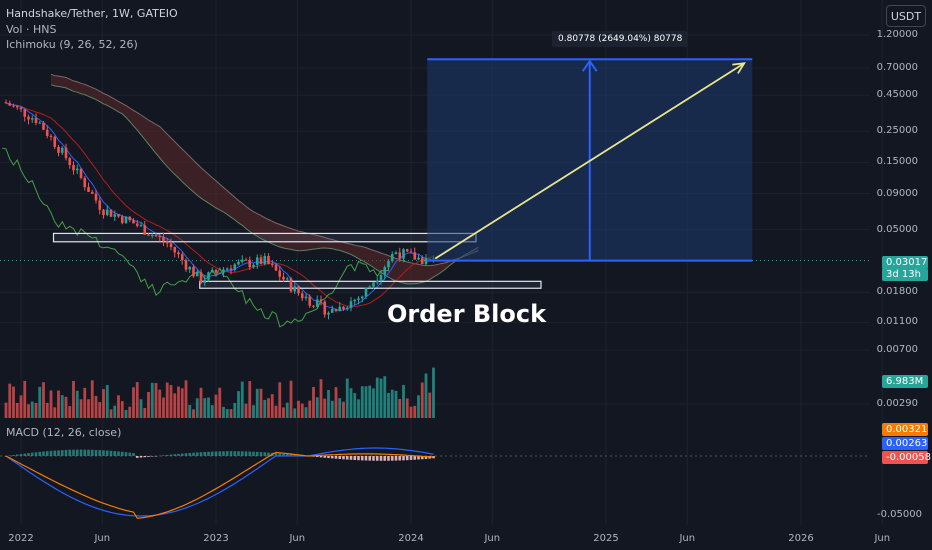 This screenshot has height=550, width=932. Describe the element at coordinates (64, 432) in the screenshot. I see `macd-legend: MACD (12, 26, close)` at that location.